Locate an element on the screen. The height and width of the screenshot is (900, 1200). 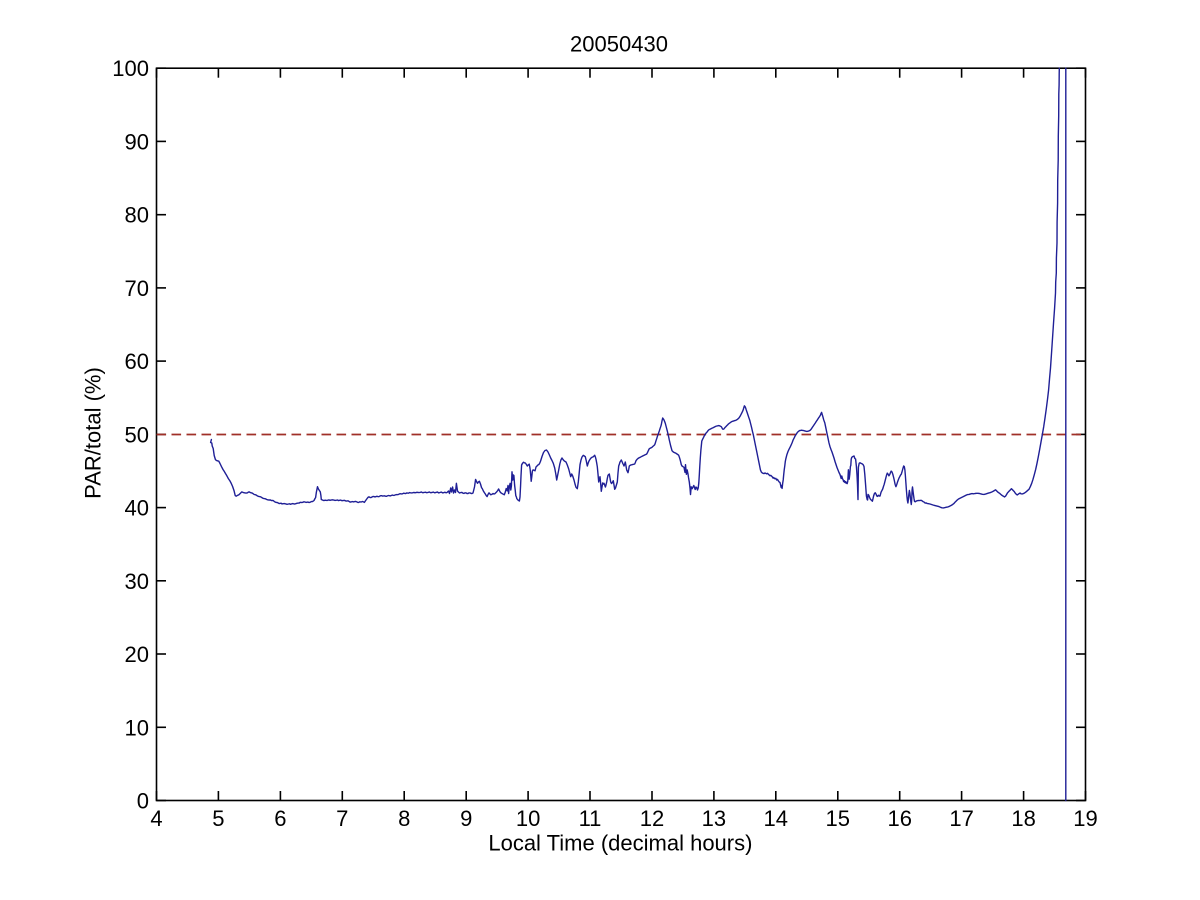
svg-text: 5 is located at coordinates (218, 818).